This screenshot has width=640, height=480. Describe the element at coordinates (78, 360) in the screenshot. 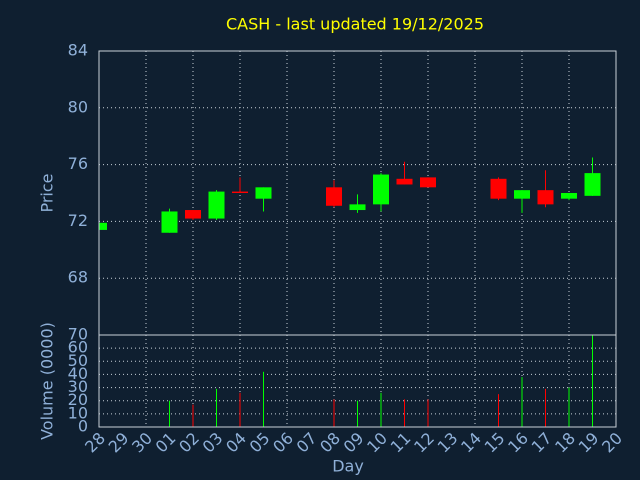

I see `volume-tick-label: 50` at that location.